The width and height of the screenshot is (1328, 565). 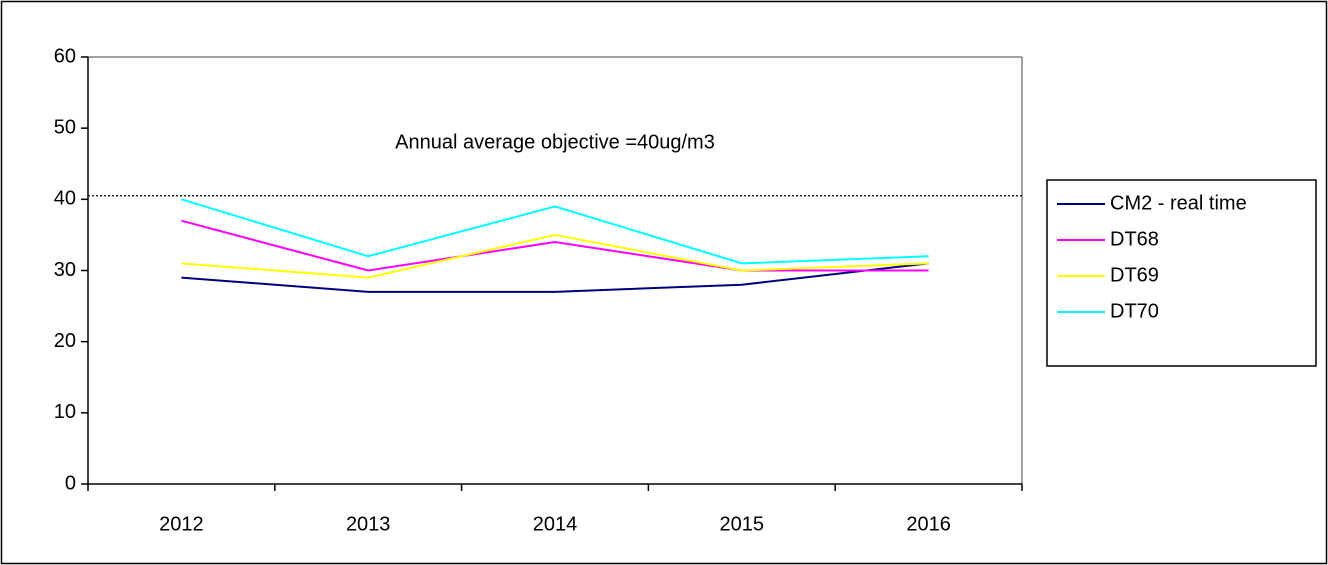 I want to click on legend-label: DT70, so click(x=1134, y=311).